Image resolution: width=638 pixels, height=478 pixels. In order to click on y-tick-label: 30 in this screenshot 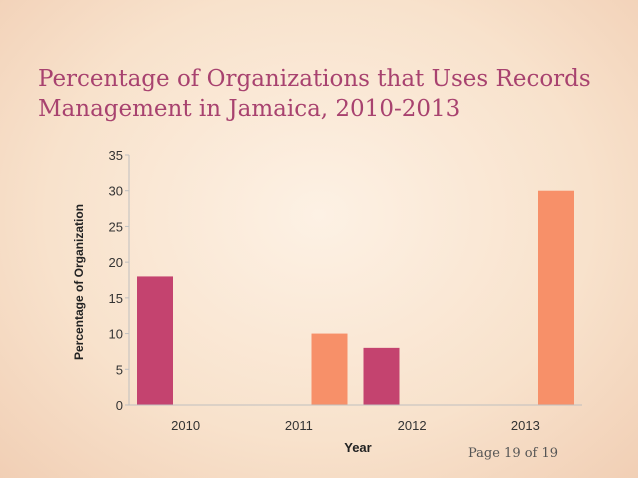, I will do `click(116, 191)`.